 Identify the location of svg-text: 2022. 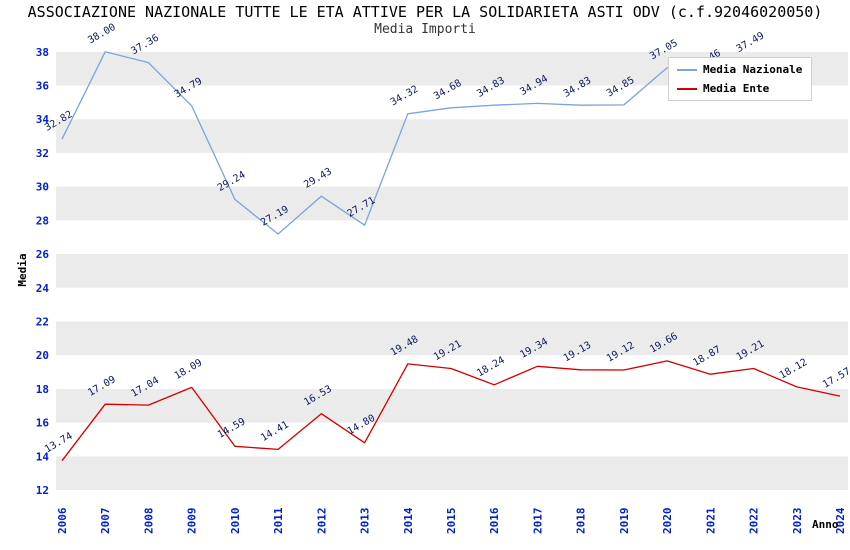
(754, 521).